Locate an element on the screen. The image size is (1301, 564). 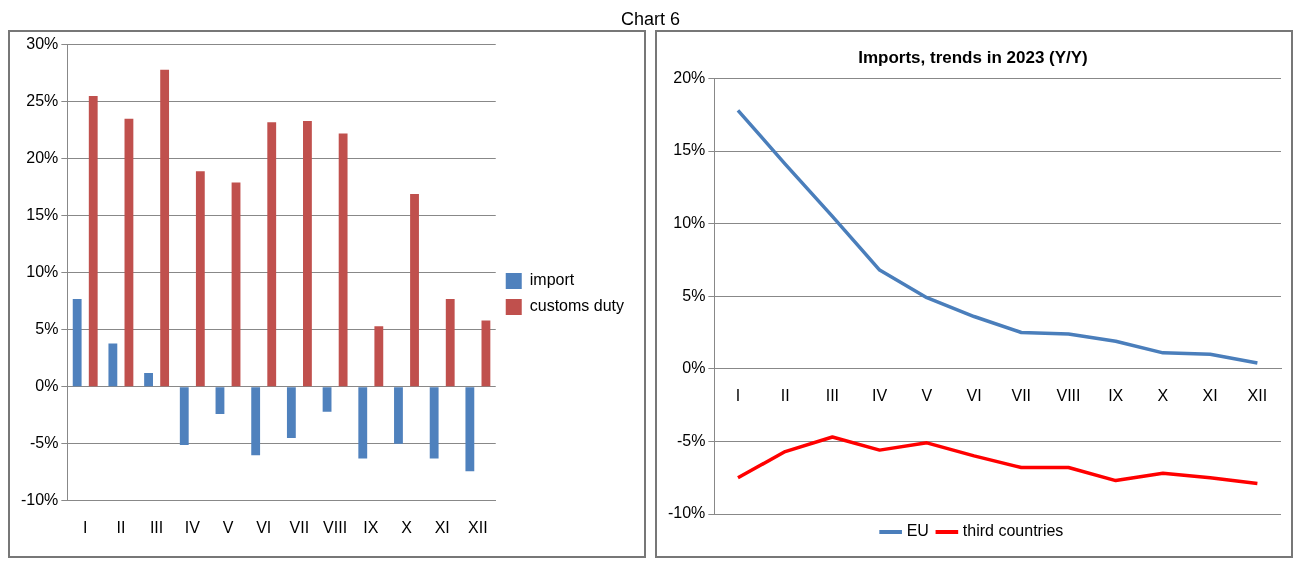
caption: Chart 6 is located at coordinates (650, 19).